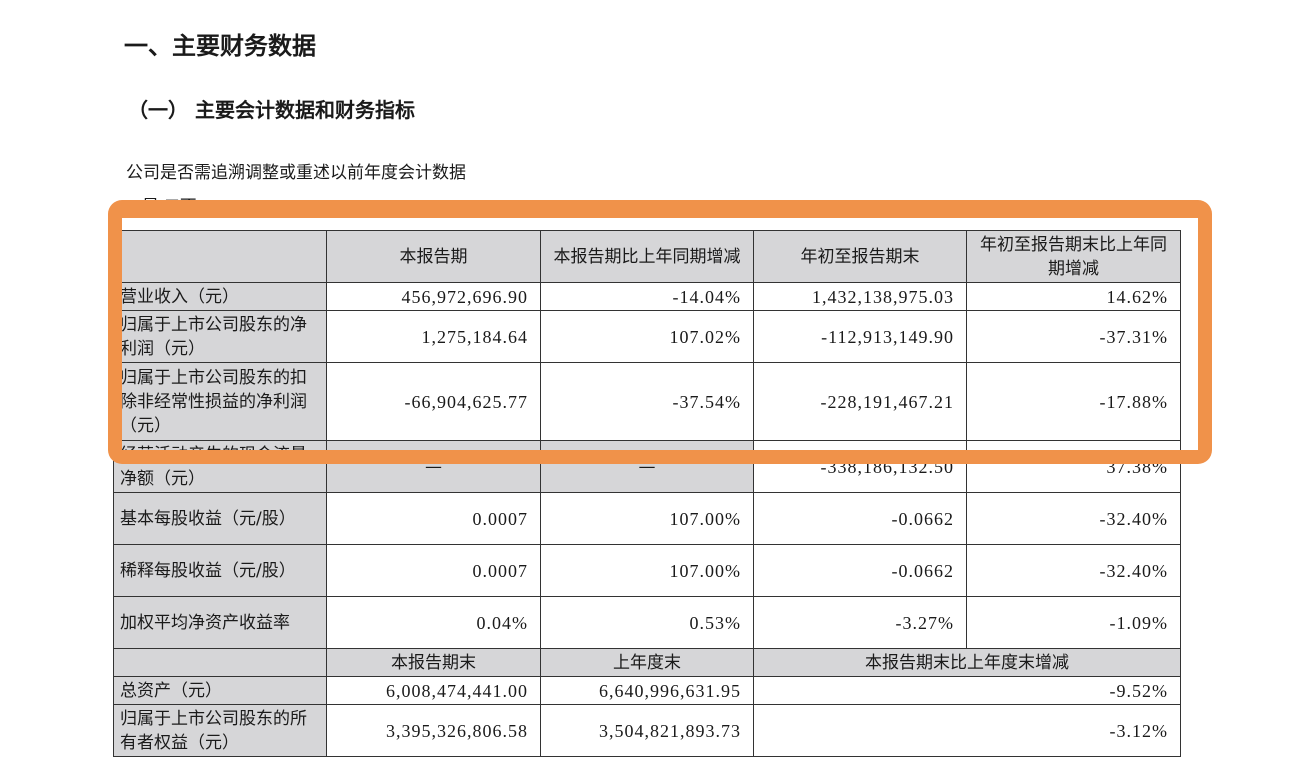 Image resolution: width=1316 pixels, height=782 pixels. I want to click on header-cell: 上年度末, so click(647, 662).